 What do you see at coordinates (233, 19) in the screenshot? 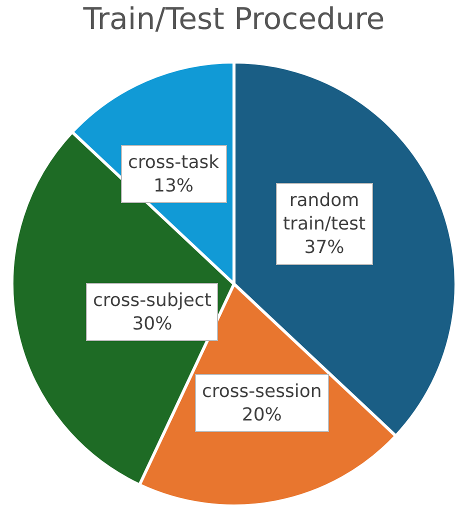
I see `chart-title: Train/Test Procedure` at bounding box center [233, 19].